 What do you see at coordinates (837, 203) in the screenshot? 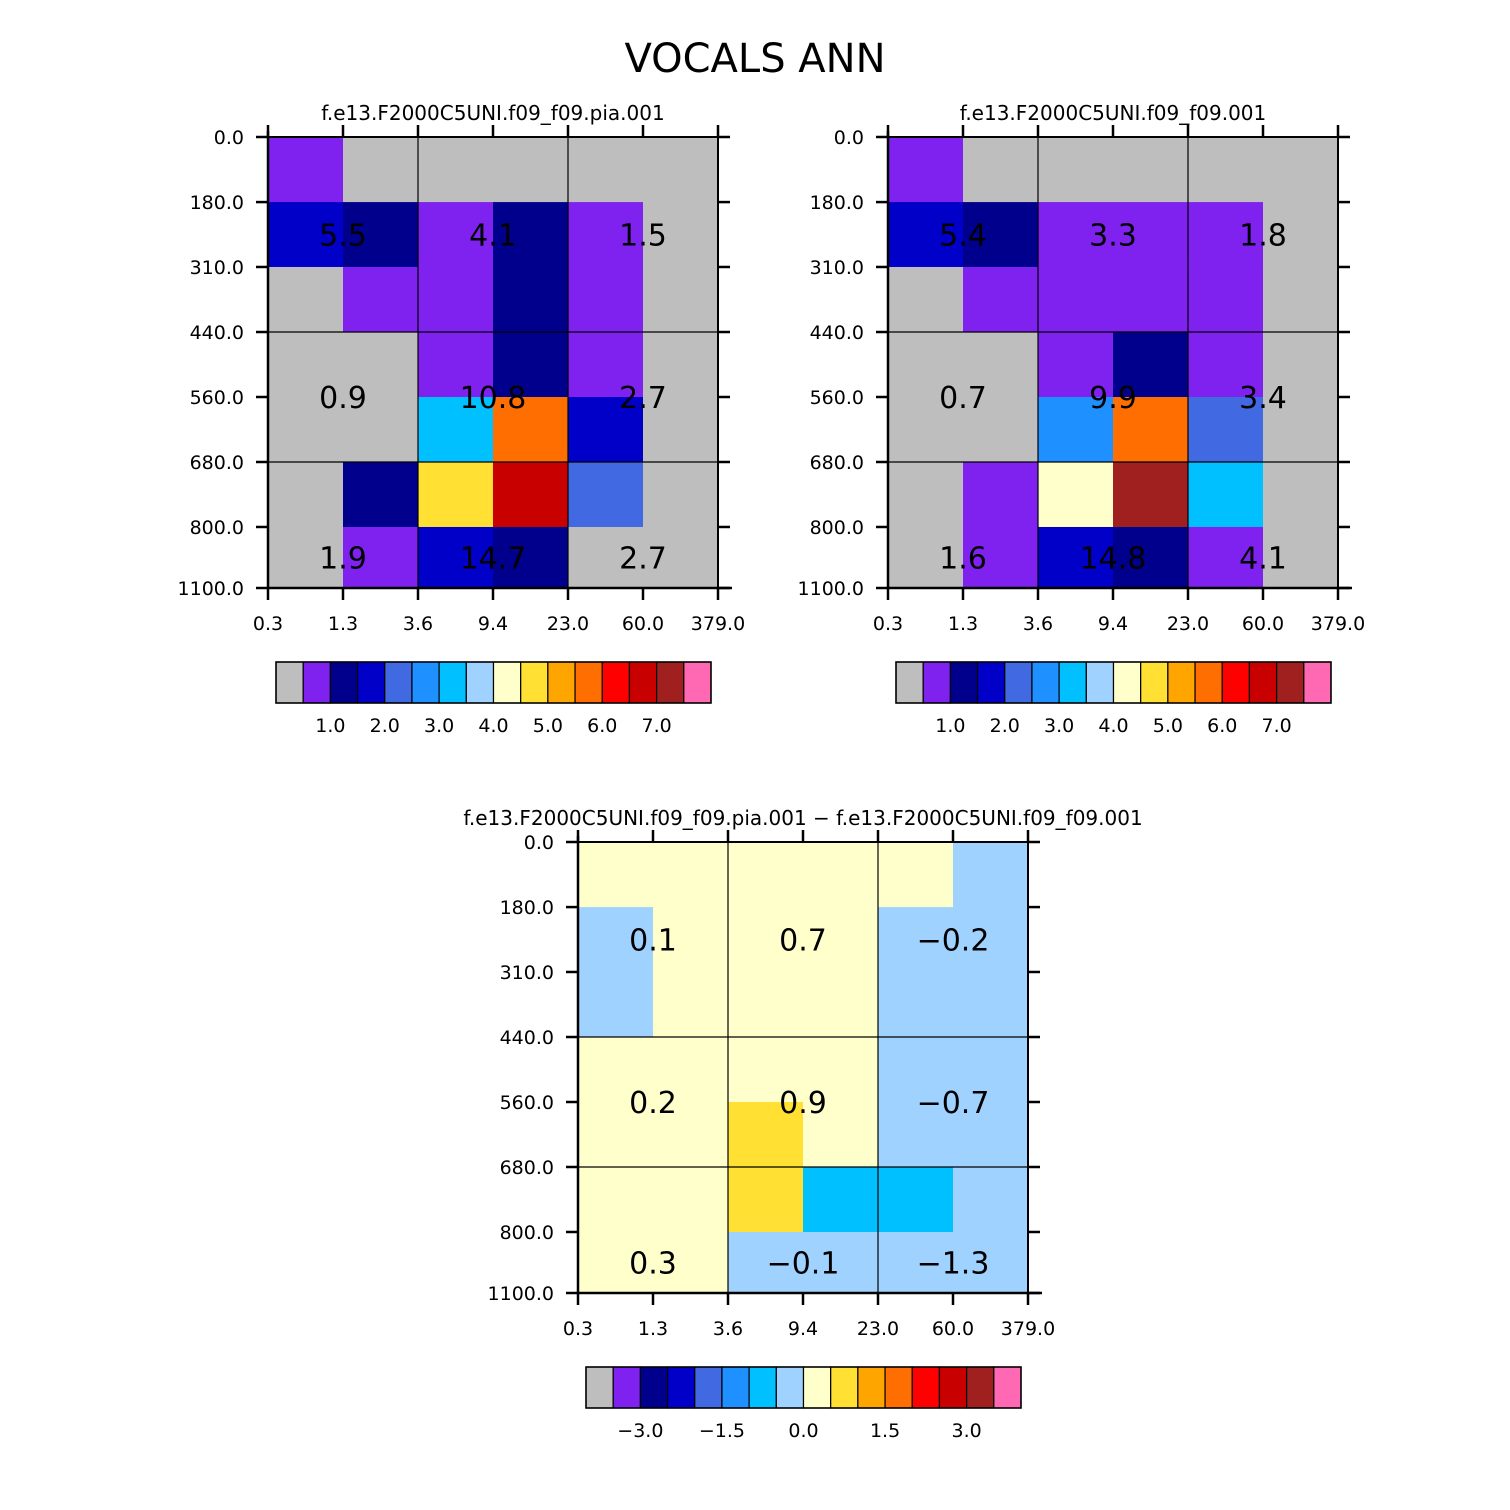
I see `y-tick-label: 180.0` at bounding box center [837, 203].